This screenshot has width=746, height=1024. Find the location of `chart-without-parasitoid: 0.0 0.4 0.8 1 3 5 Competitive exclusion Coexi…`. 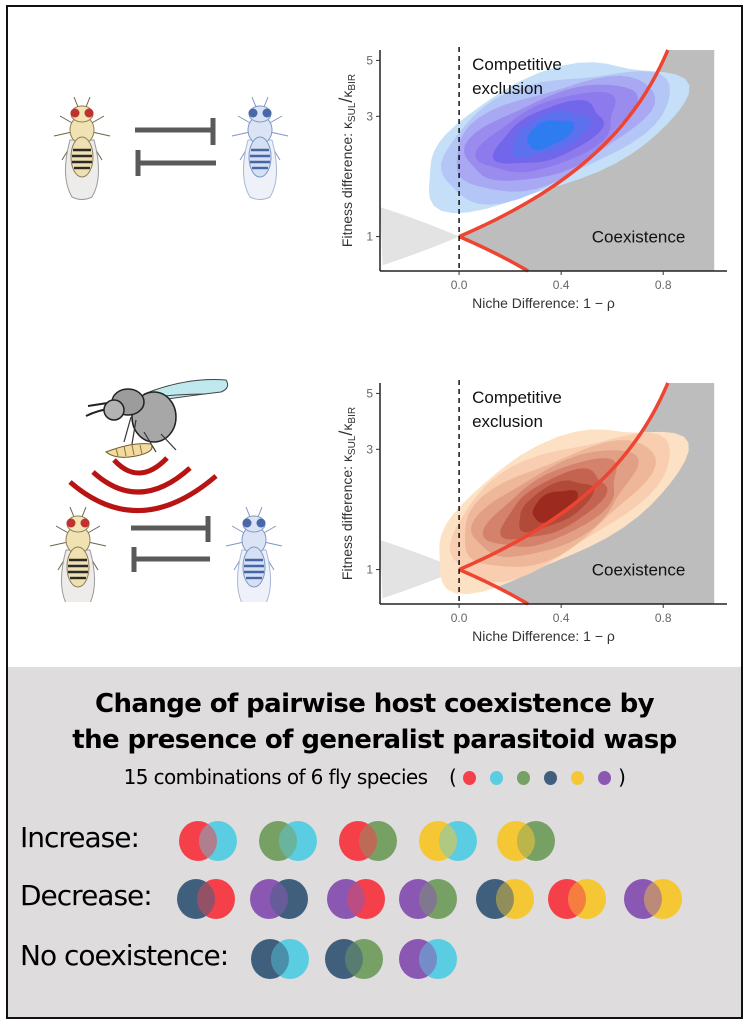

chart-without-parasitoid: 0.0 0.4 0.8 1 3 5 Competitive exclusion Coexi… is located at coordinates (531, 179).